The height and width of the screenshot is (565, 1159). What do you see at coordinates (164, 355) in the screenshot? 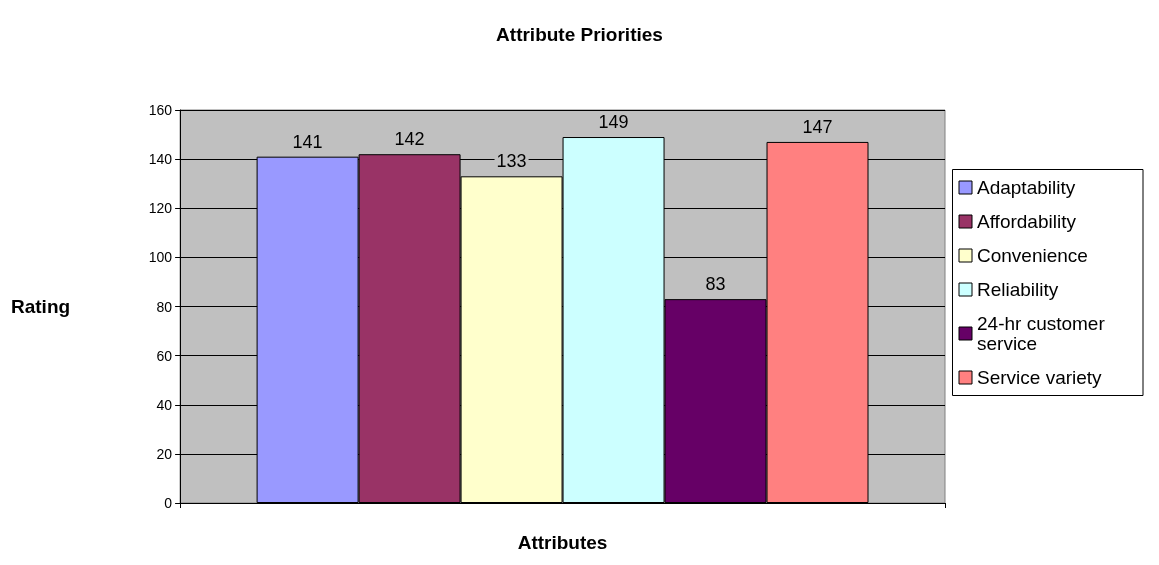
I see `y-tick-label: 60` at bounding box center [164, 355].